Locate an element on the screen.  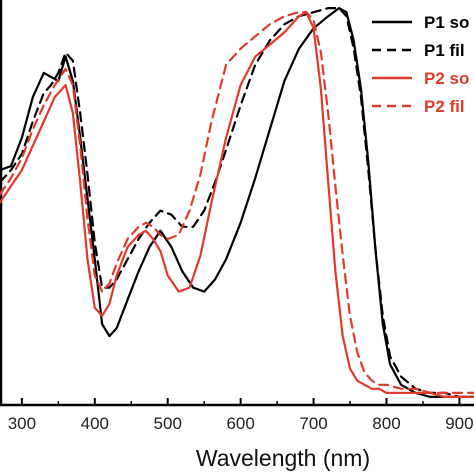
legend-label: P1 fil is located at coordinates (444, 50).